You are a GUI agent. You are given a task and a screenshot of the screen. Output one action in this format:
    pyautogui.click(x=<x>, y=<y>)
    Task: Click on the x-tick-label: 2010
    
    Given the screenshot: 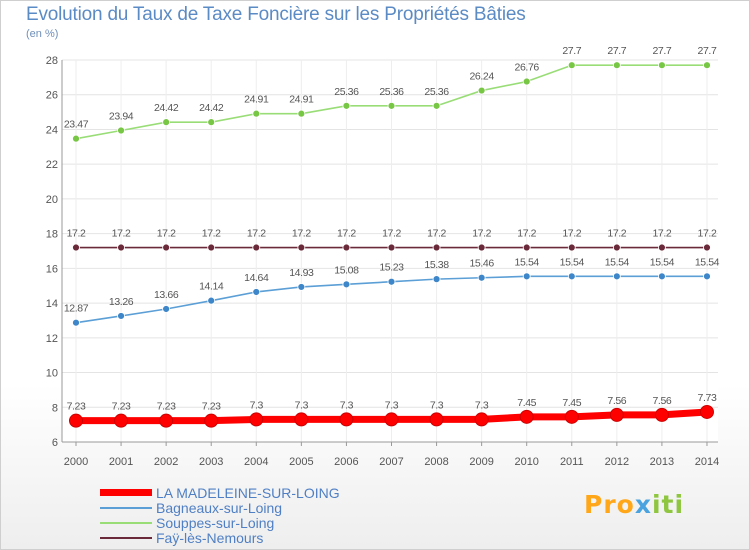 What is the action you would take?
    pyautogui.click(x=526, y=462)
    